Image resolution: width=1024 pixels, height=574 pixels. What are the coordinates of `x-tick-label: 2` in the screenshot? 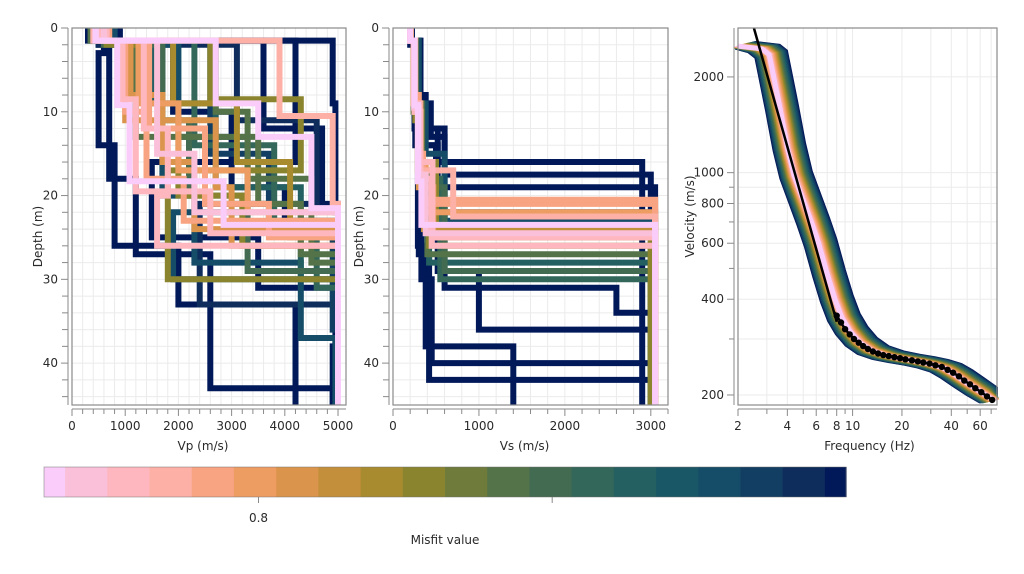 It's located at (738, 426).